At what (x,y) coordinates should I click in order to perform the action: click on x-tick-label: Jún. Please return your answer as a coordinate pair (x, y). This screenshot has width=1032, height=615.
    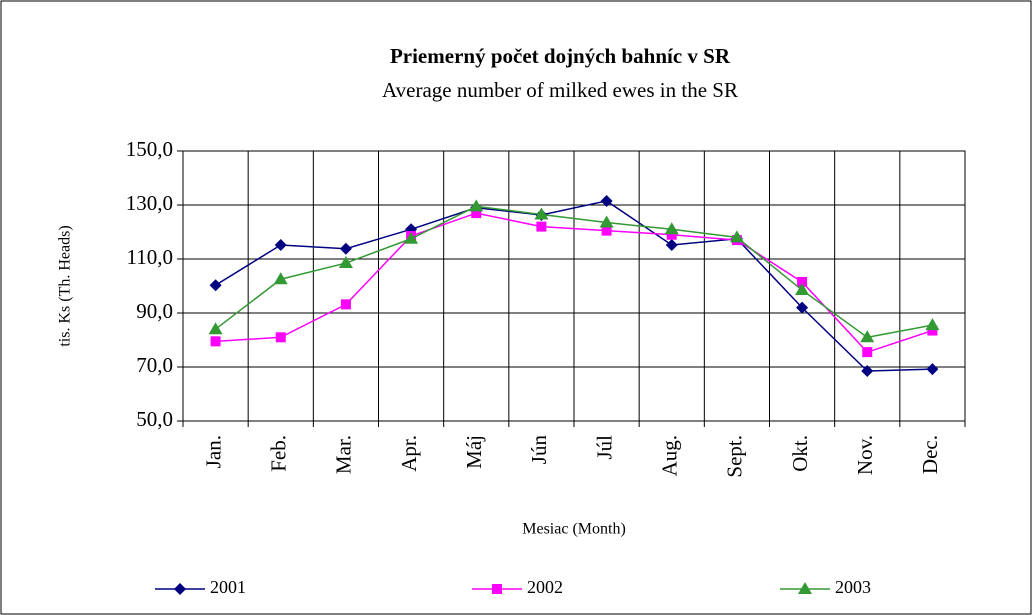
    Looking at the image, I should click on (539, 450).